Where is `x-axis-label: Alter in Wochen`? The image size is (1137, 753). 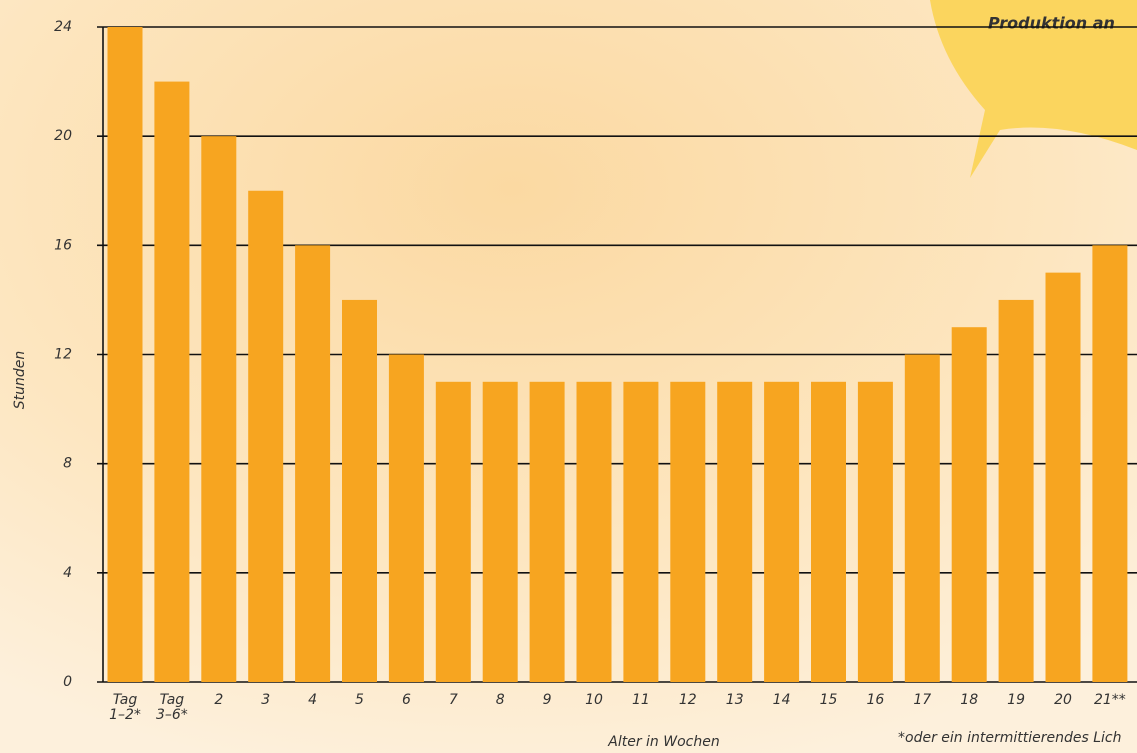 x-axis-label: Alter in Wochen is located at coordinates (663, 742).